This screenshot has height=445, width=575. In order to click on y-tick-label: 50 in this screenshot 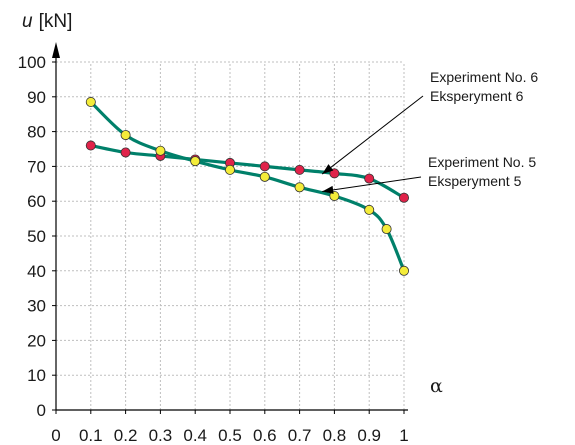, I will do `click(36, 236)`.